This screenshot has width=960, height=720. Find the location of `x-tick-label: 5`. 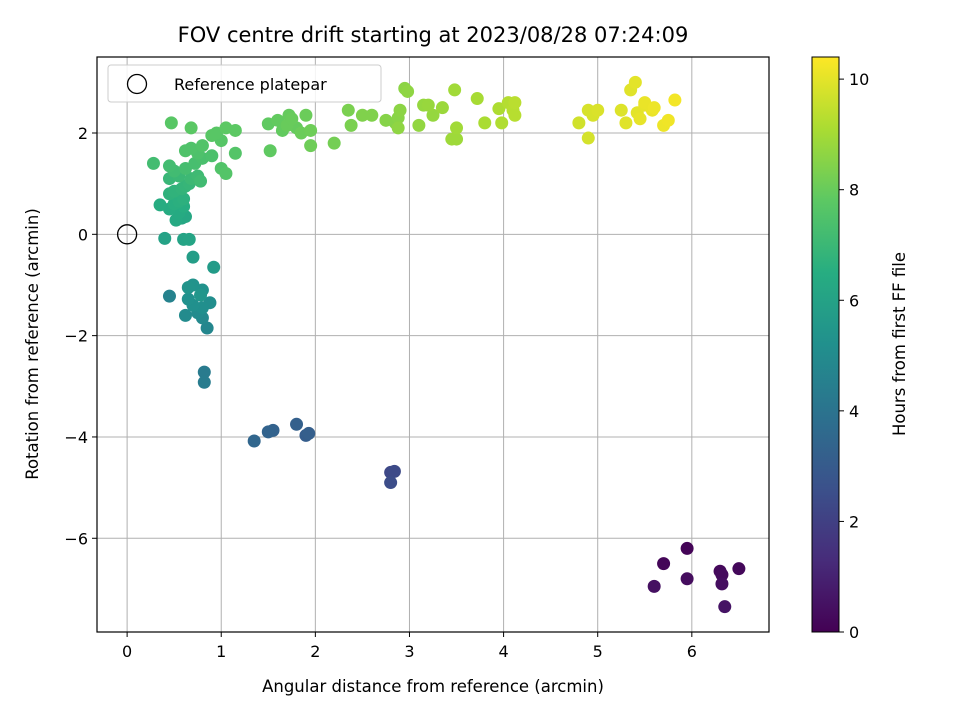

x-tick-label: 5 is located at coordinates (598, 651).